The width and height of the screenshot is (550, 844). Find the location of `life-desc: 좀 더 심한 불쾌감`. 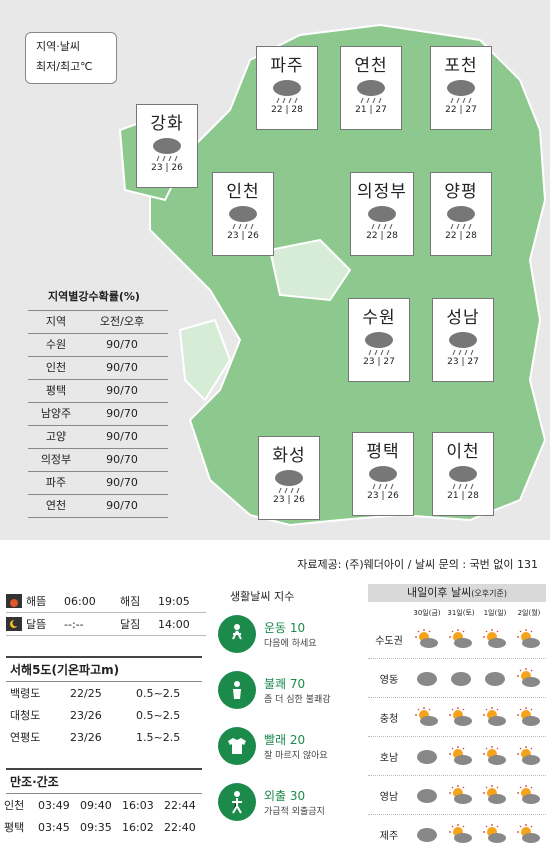

life-desc: 좀 더 심한 불쾌감 is located at coordinates (297, 700).